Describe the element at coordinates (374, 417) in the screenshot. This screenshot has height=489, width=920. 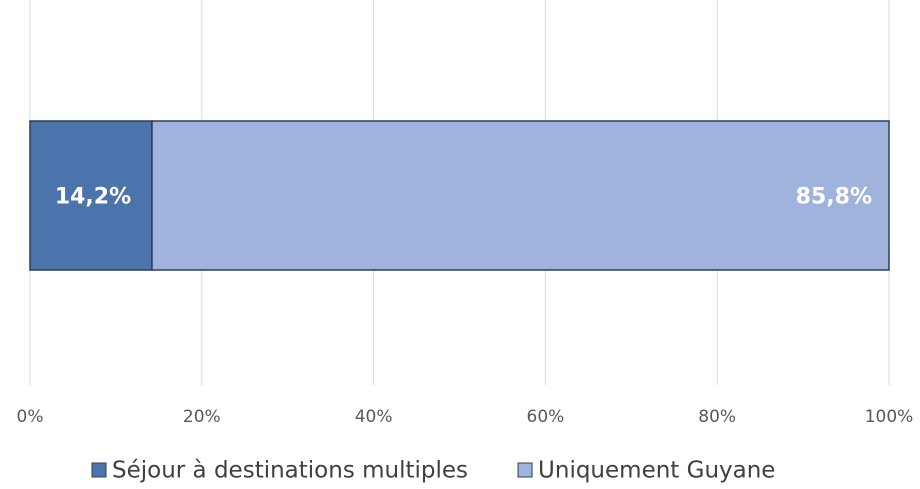
I see `x-tick-label: 40%` at that location.